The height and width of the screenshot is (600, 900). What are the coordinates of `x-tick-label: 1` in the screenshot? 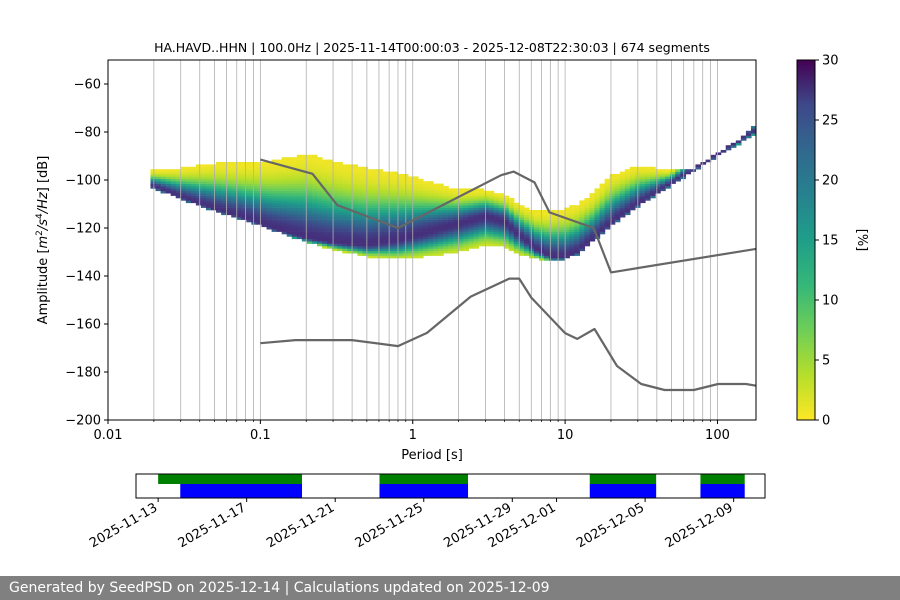 It's located at (413, 435).